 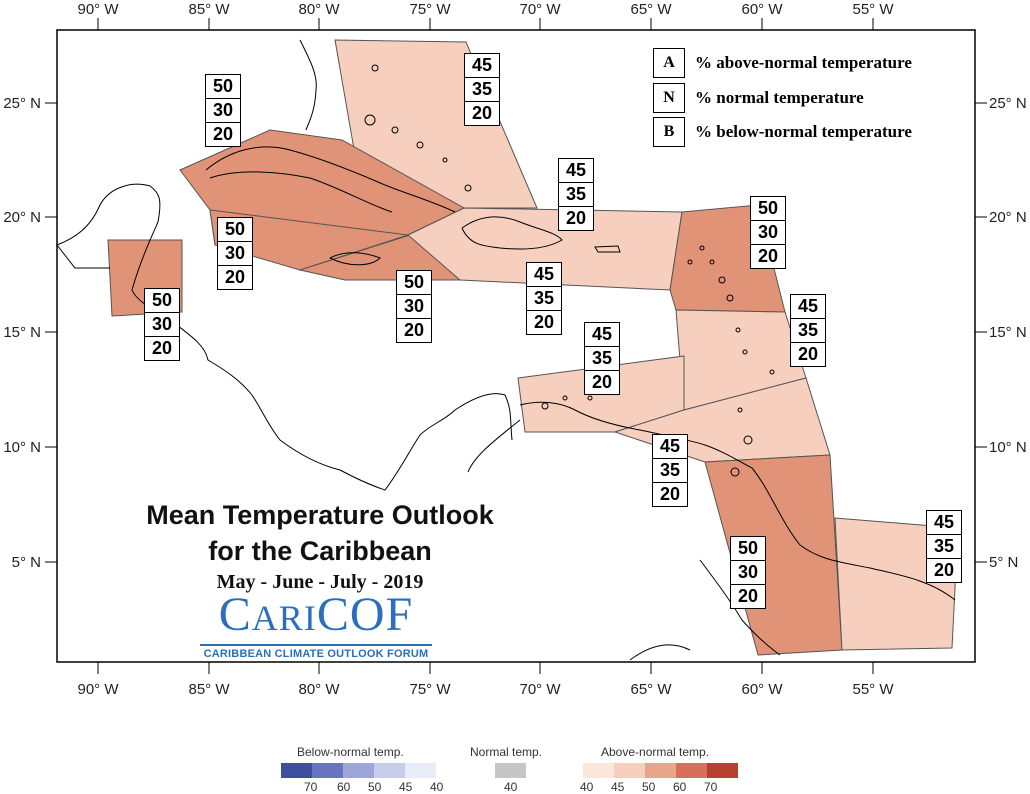 I want to click on tercile-box-belize: 50 30 20, so click(x=162, y=324).